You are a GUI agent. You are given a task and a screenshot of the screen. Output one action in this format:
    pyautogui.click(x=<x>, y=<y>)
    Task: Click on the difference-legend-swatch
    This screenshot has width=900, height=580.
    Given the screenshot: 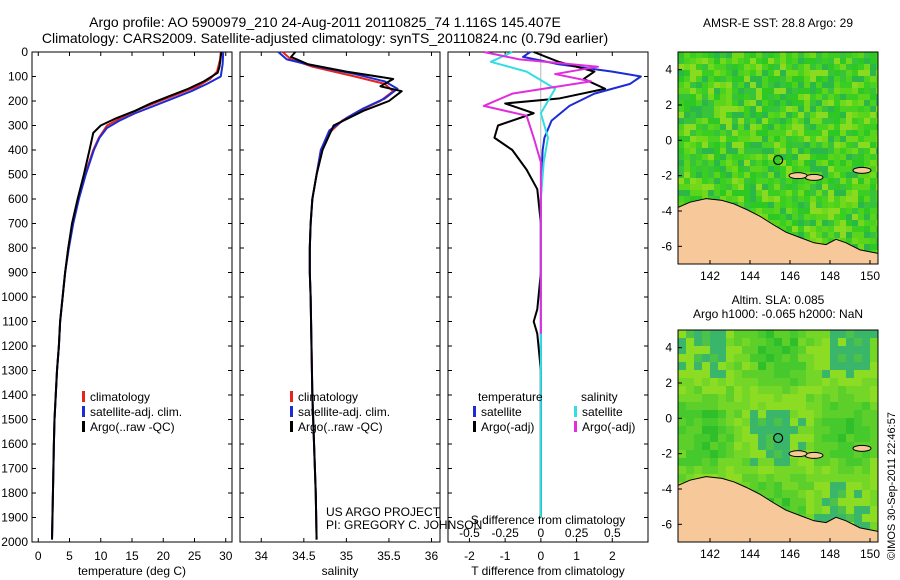 What is the action you would take?
    pyautogui.click(x=474, y=426)
    